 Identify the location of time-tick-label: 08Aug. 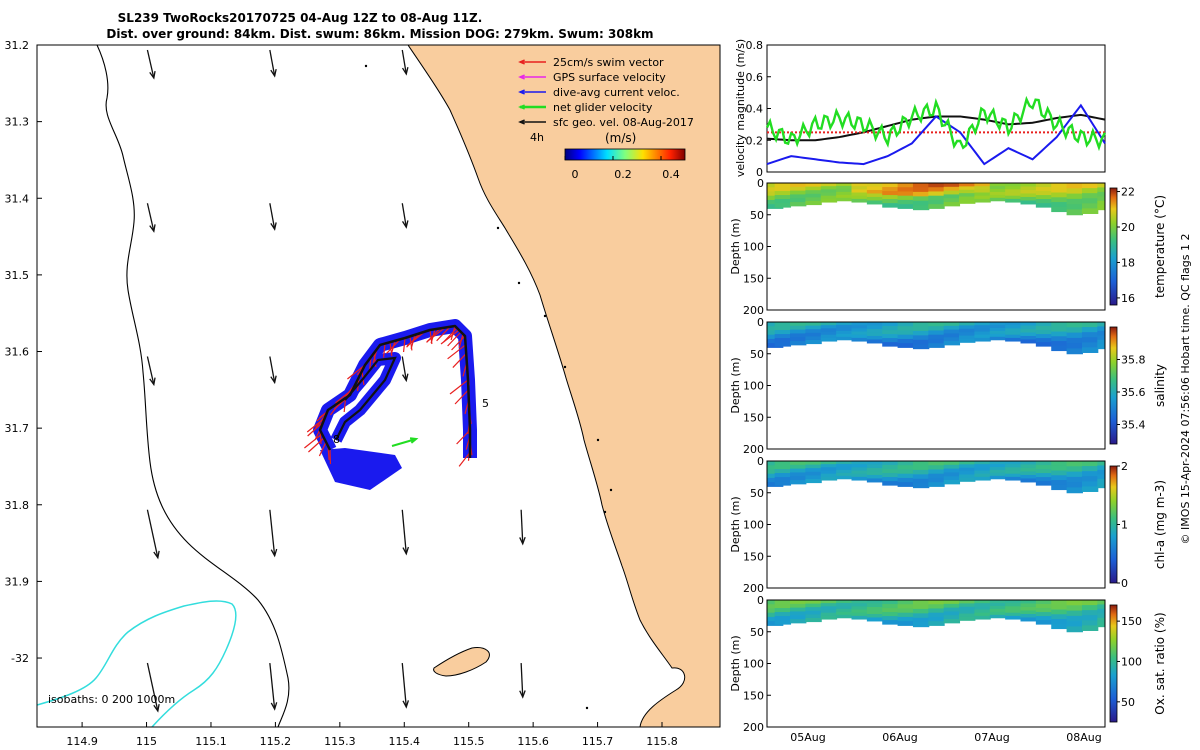
(1083, 737).